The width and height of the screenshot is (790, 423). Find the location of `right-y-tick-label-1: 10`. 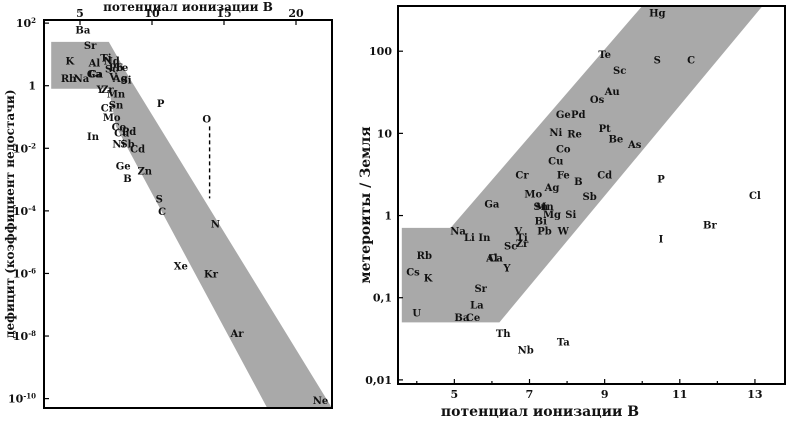

right-y-tick-label-1: 10 is located at coordinates (385, 133).